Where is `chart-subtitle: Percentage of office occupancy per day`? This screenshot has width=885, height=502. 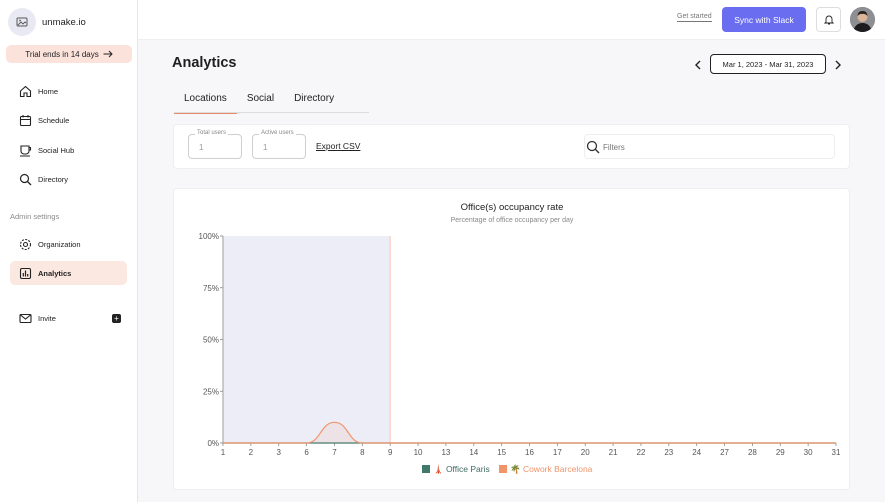 chart-subtitle: Percentage of office occupancy per day is located at coordinates (512, 220).